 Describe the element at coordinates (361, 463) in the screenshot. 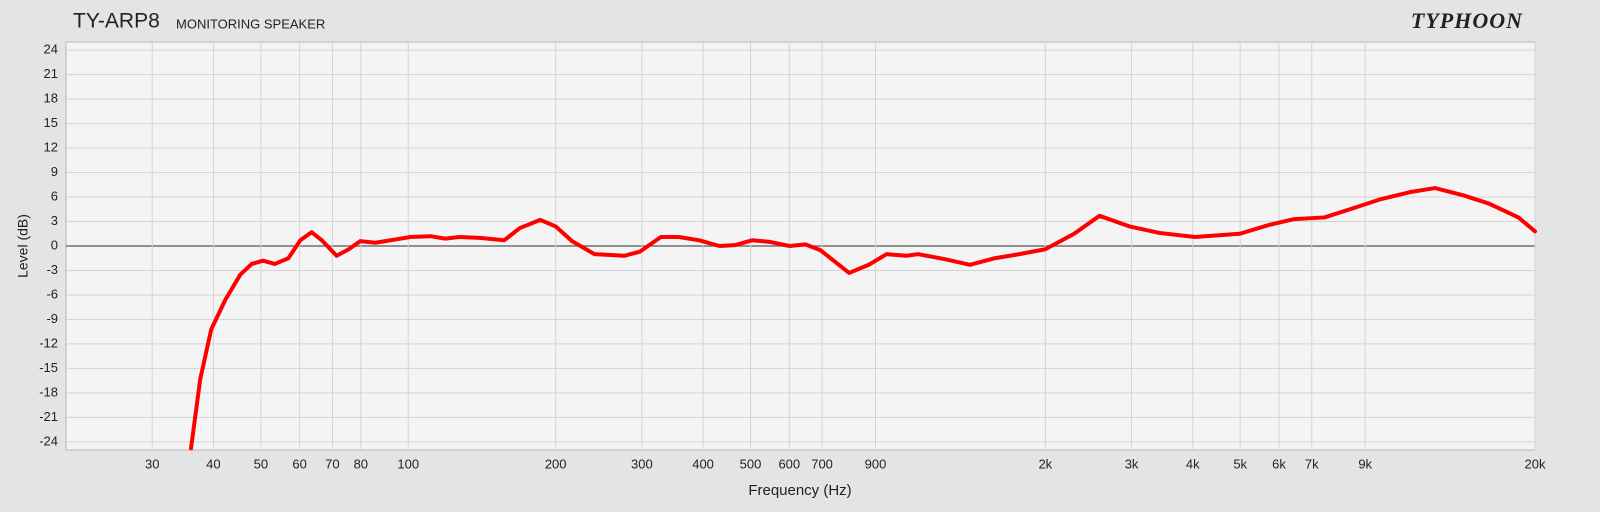

I see `x-tick-label: 80` at that location.